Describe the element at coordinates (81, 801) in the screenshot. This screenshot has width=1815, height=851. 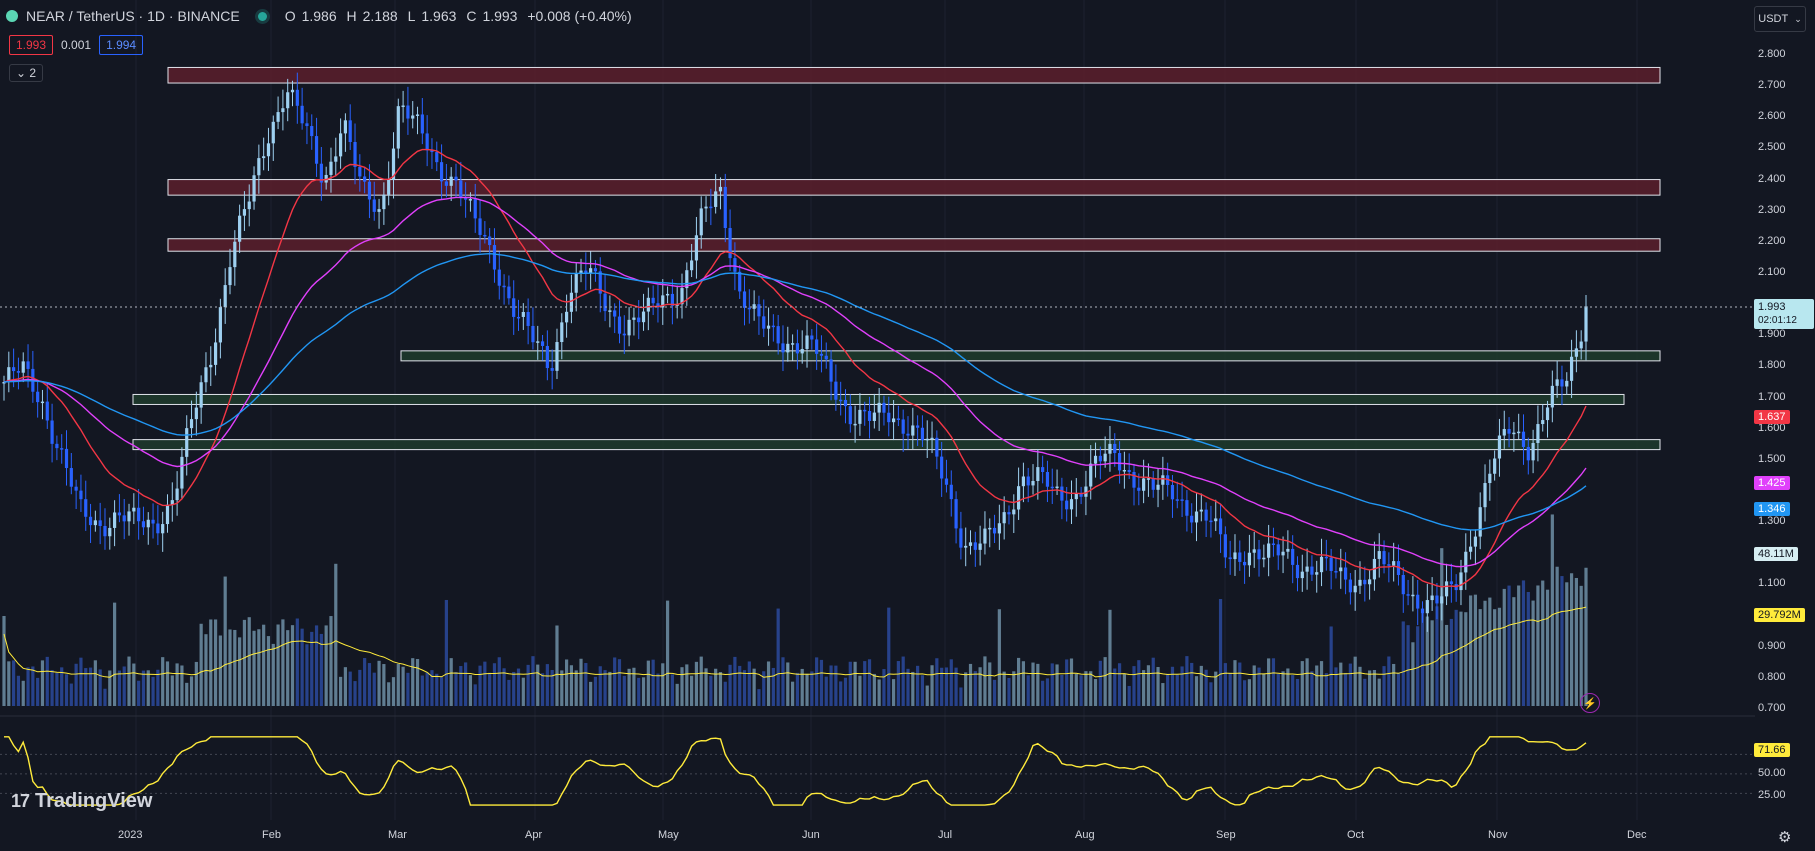
I see `tradingview-logo: 17 TradingView` at that location.